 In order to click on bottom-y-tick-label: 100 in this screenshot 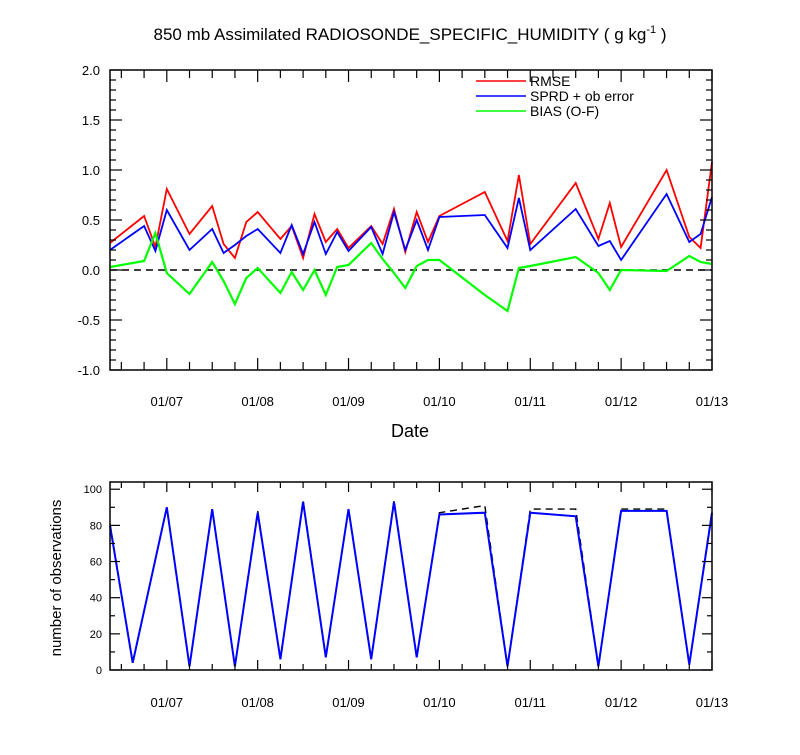, I will do `click(93, 490)`.